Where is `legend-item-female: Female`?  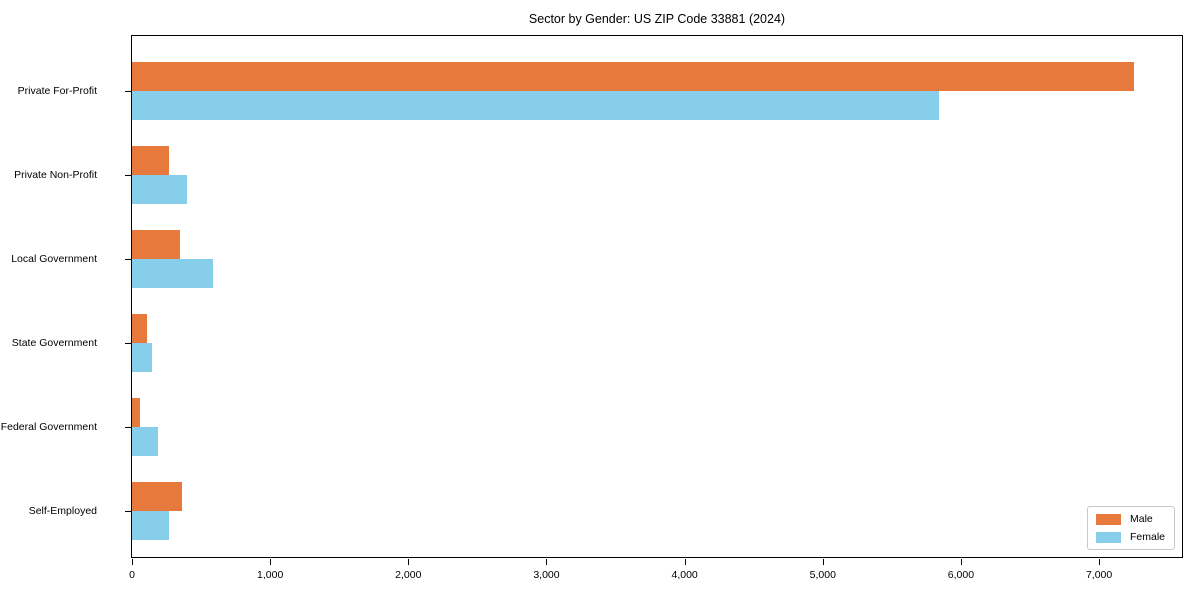
legend-item-female: Female is located at coordinates (1130, 537).